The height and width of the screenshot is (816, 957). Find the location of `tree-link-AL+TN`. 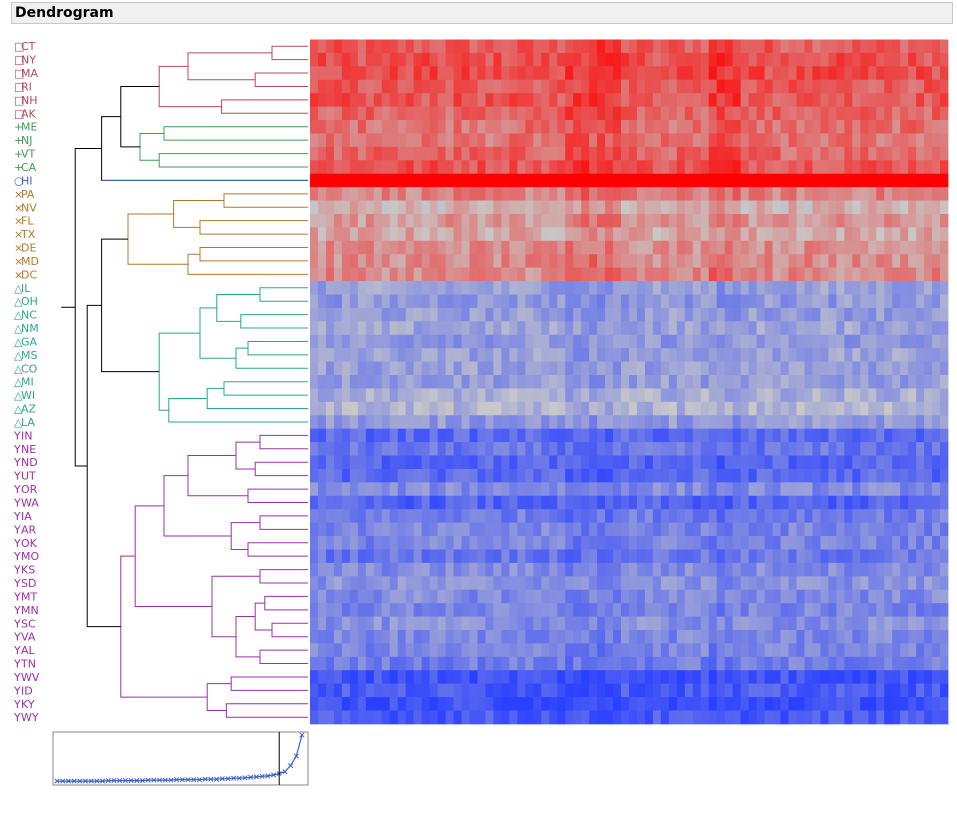

tree-link-AL+TN is located at coordinates (283, 657).